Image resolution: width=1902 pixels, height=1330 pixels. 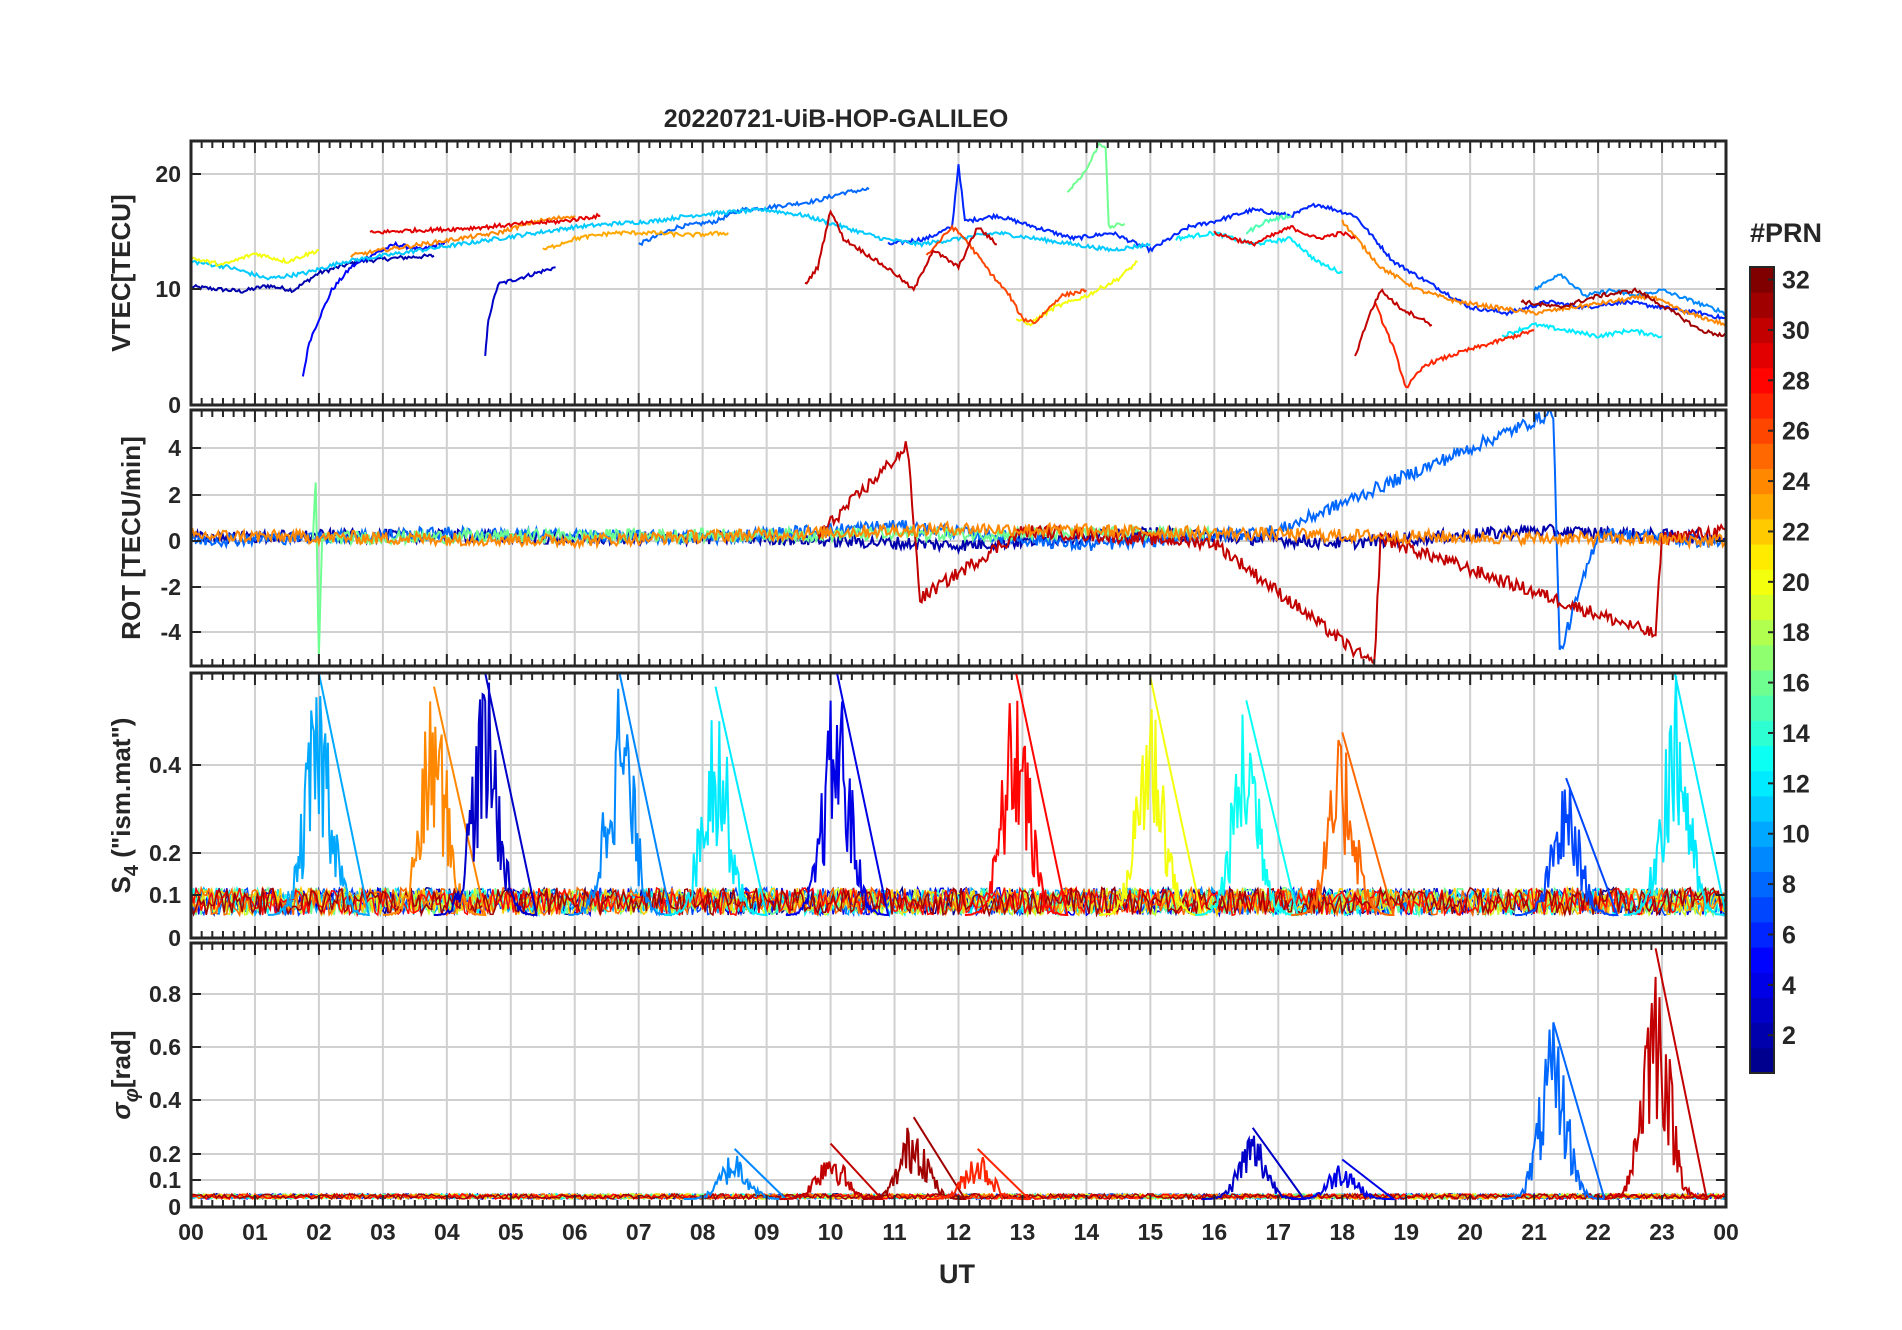 I want to click on y-tick-label: 2, so click(x=174, y=495).